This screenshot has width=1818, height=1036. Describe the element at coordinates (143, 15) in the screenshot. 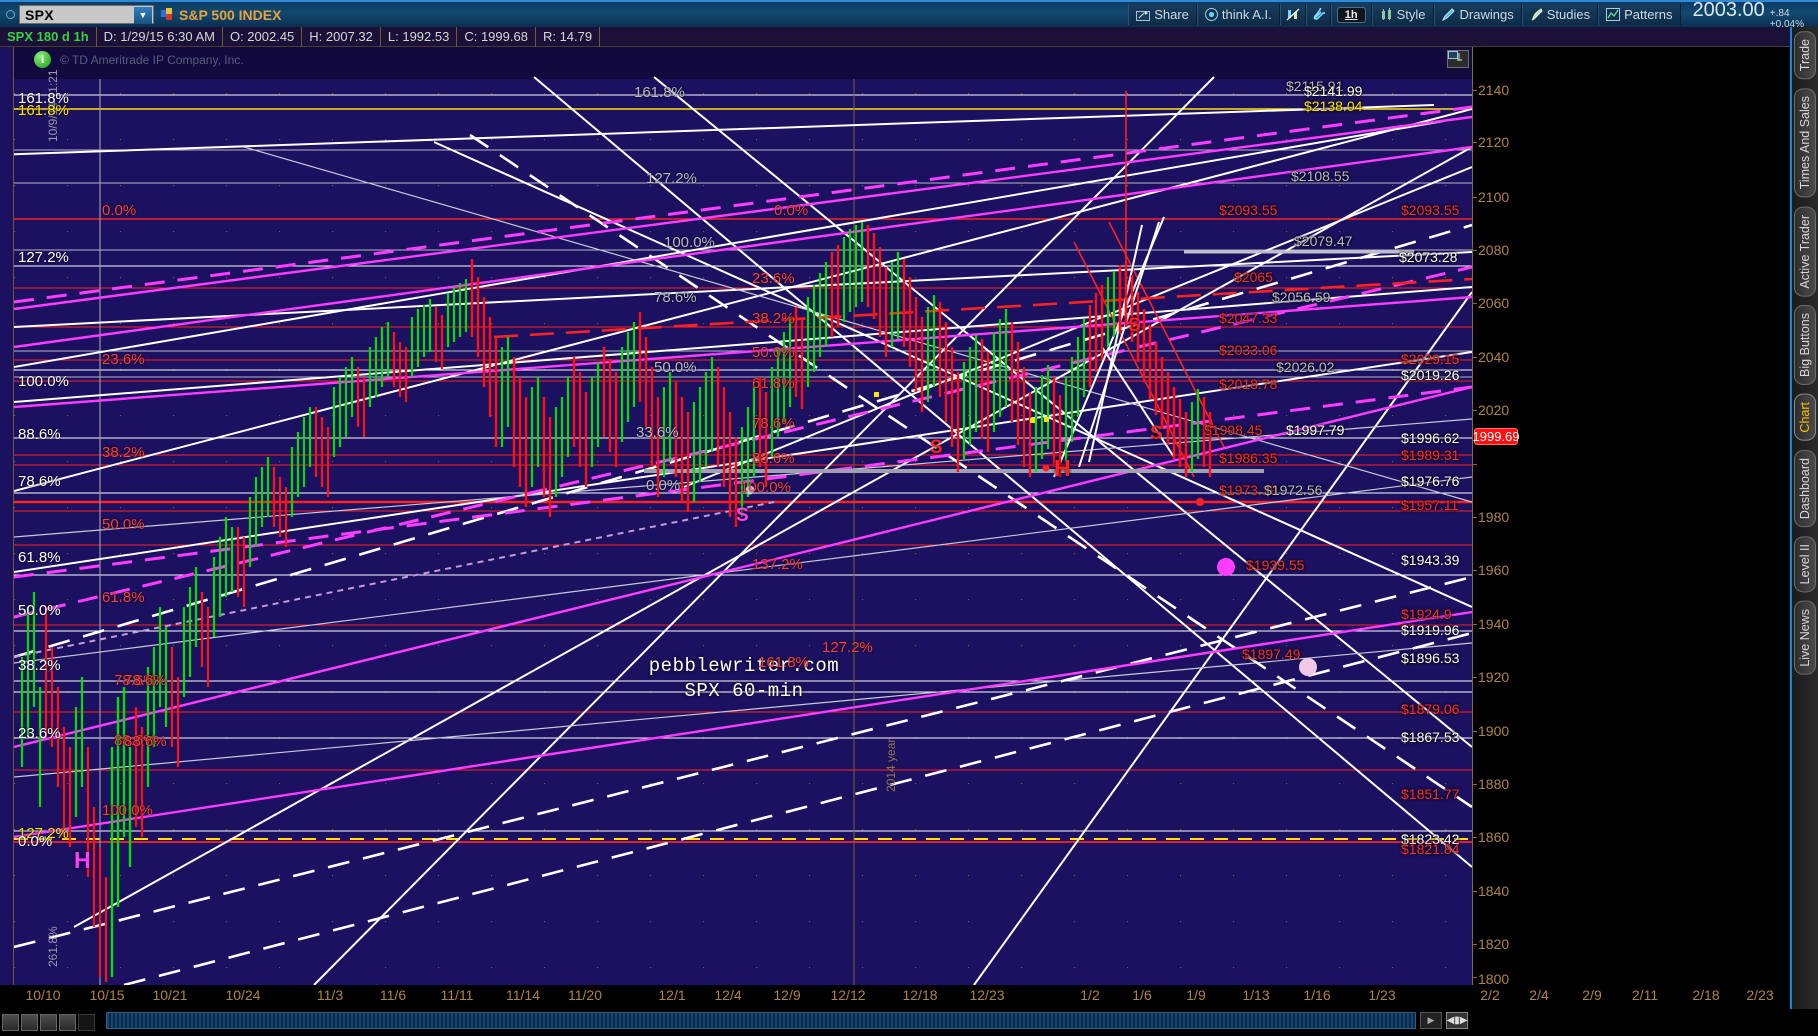

I see `chevron-down-icon: ▼` at that location.